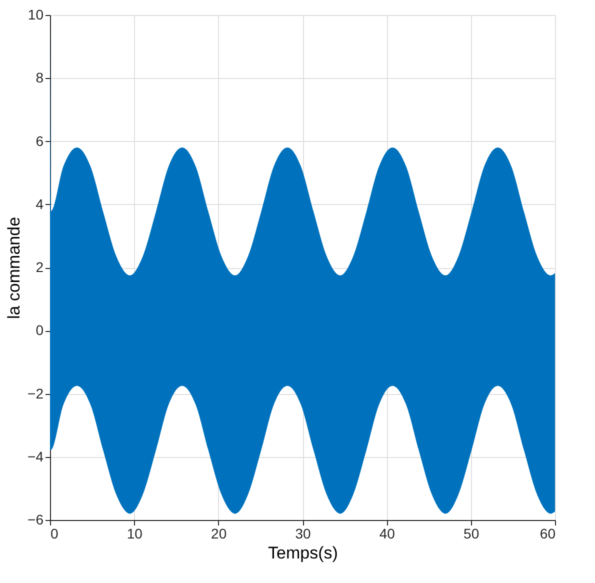 This screenshot has width=595, height=583. What do you see at coordinates (219, 534) in the screenshot?
I see `x-tick-label: 20` at bounding box center [219, 534].